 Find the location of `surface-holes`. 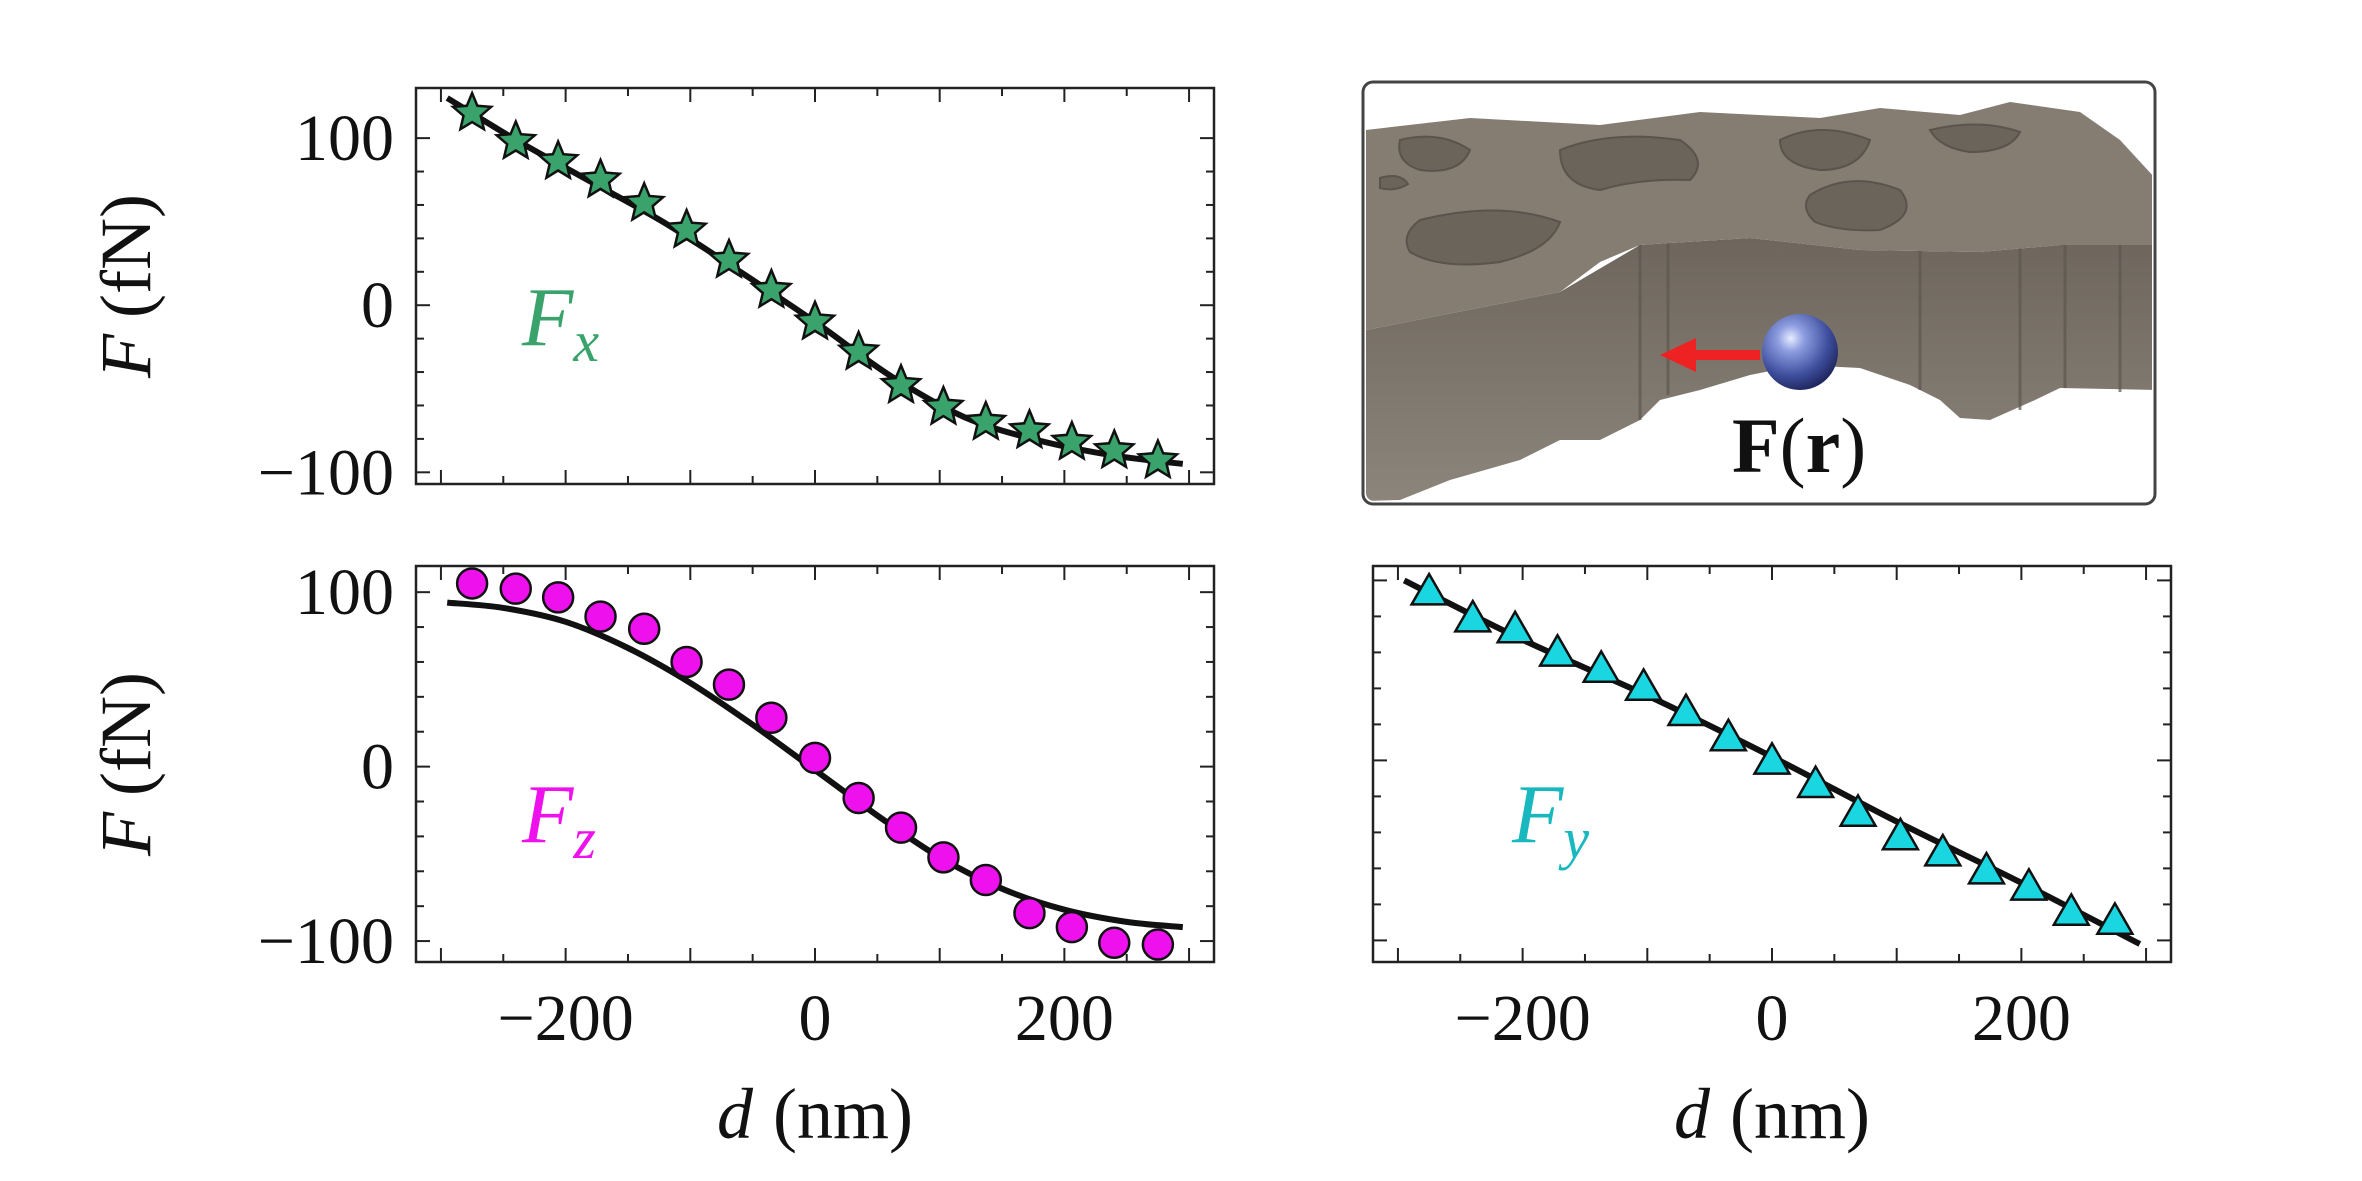

surface-holes is located at coordinates (1700, 194).